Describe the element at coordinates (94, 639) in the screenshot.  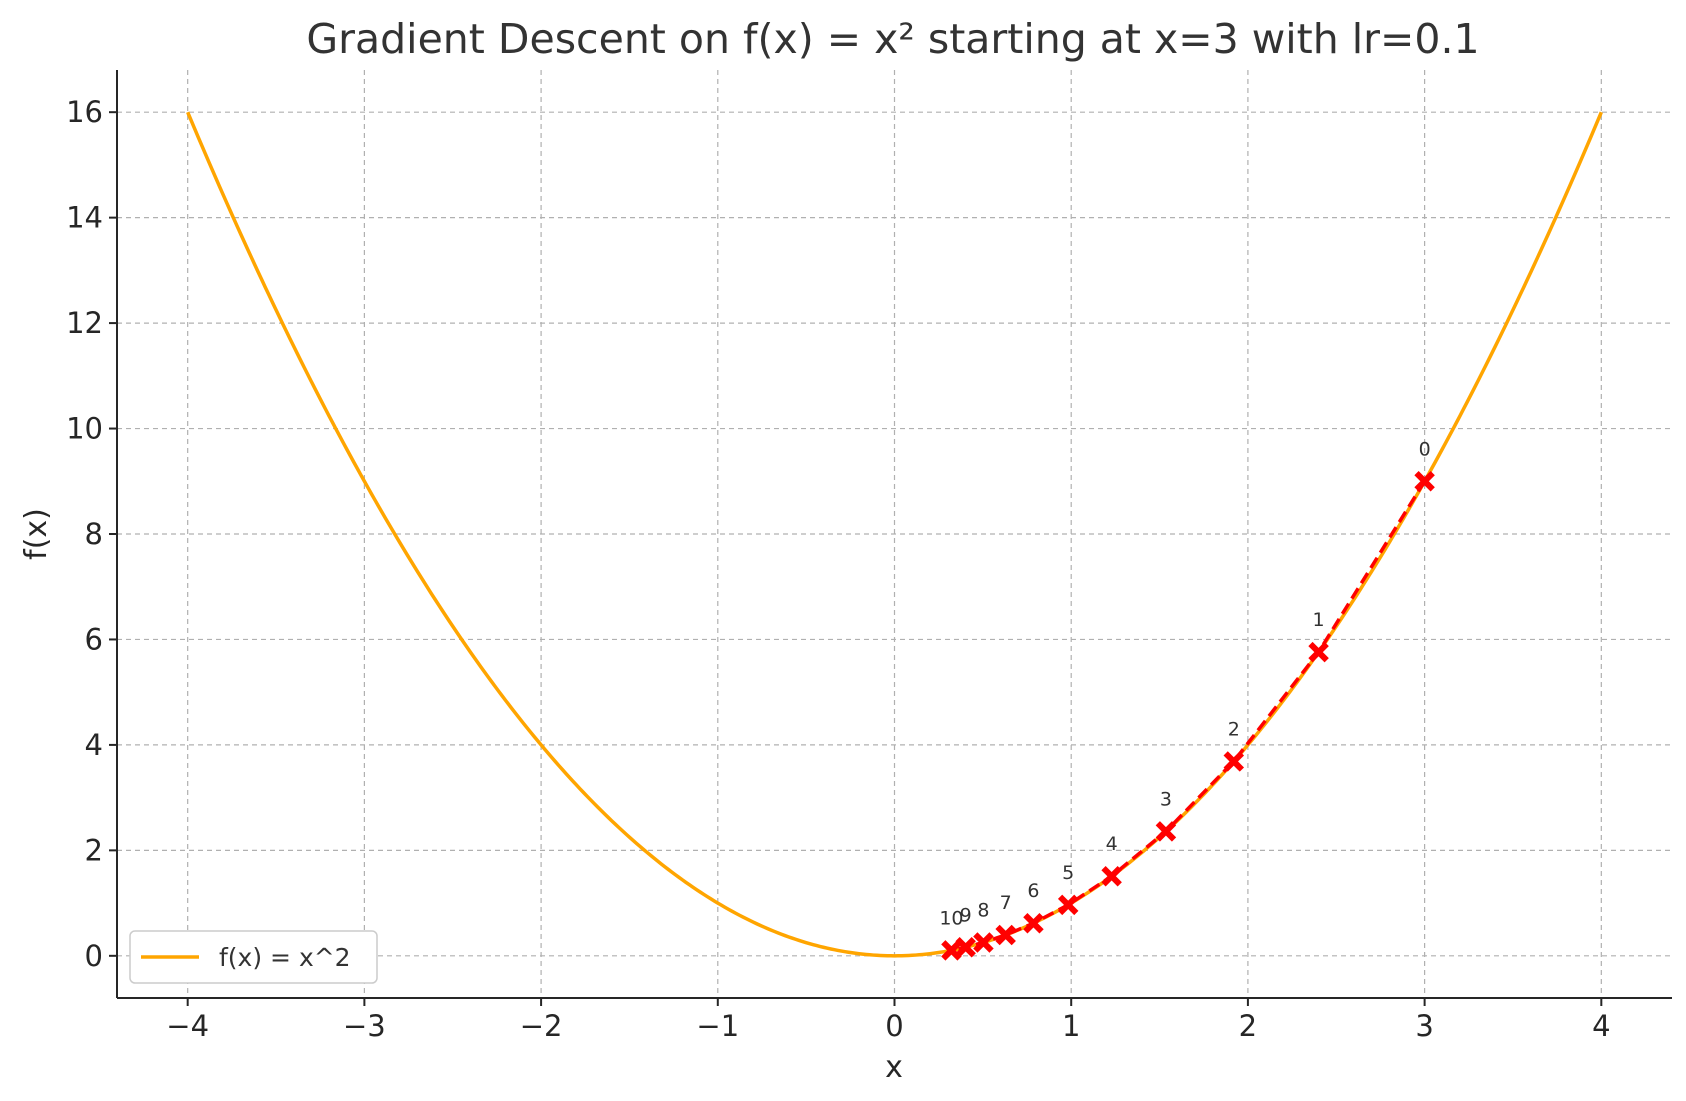
I see `y-tick-label: 6` at that location.